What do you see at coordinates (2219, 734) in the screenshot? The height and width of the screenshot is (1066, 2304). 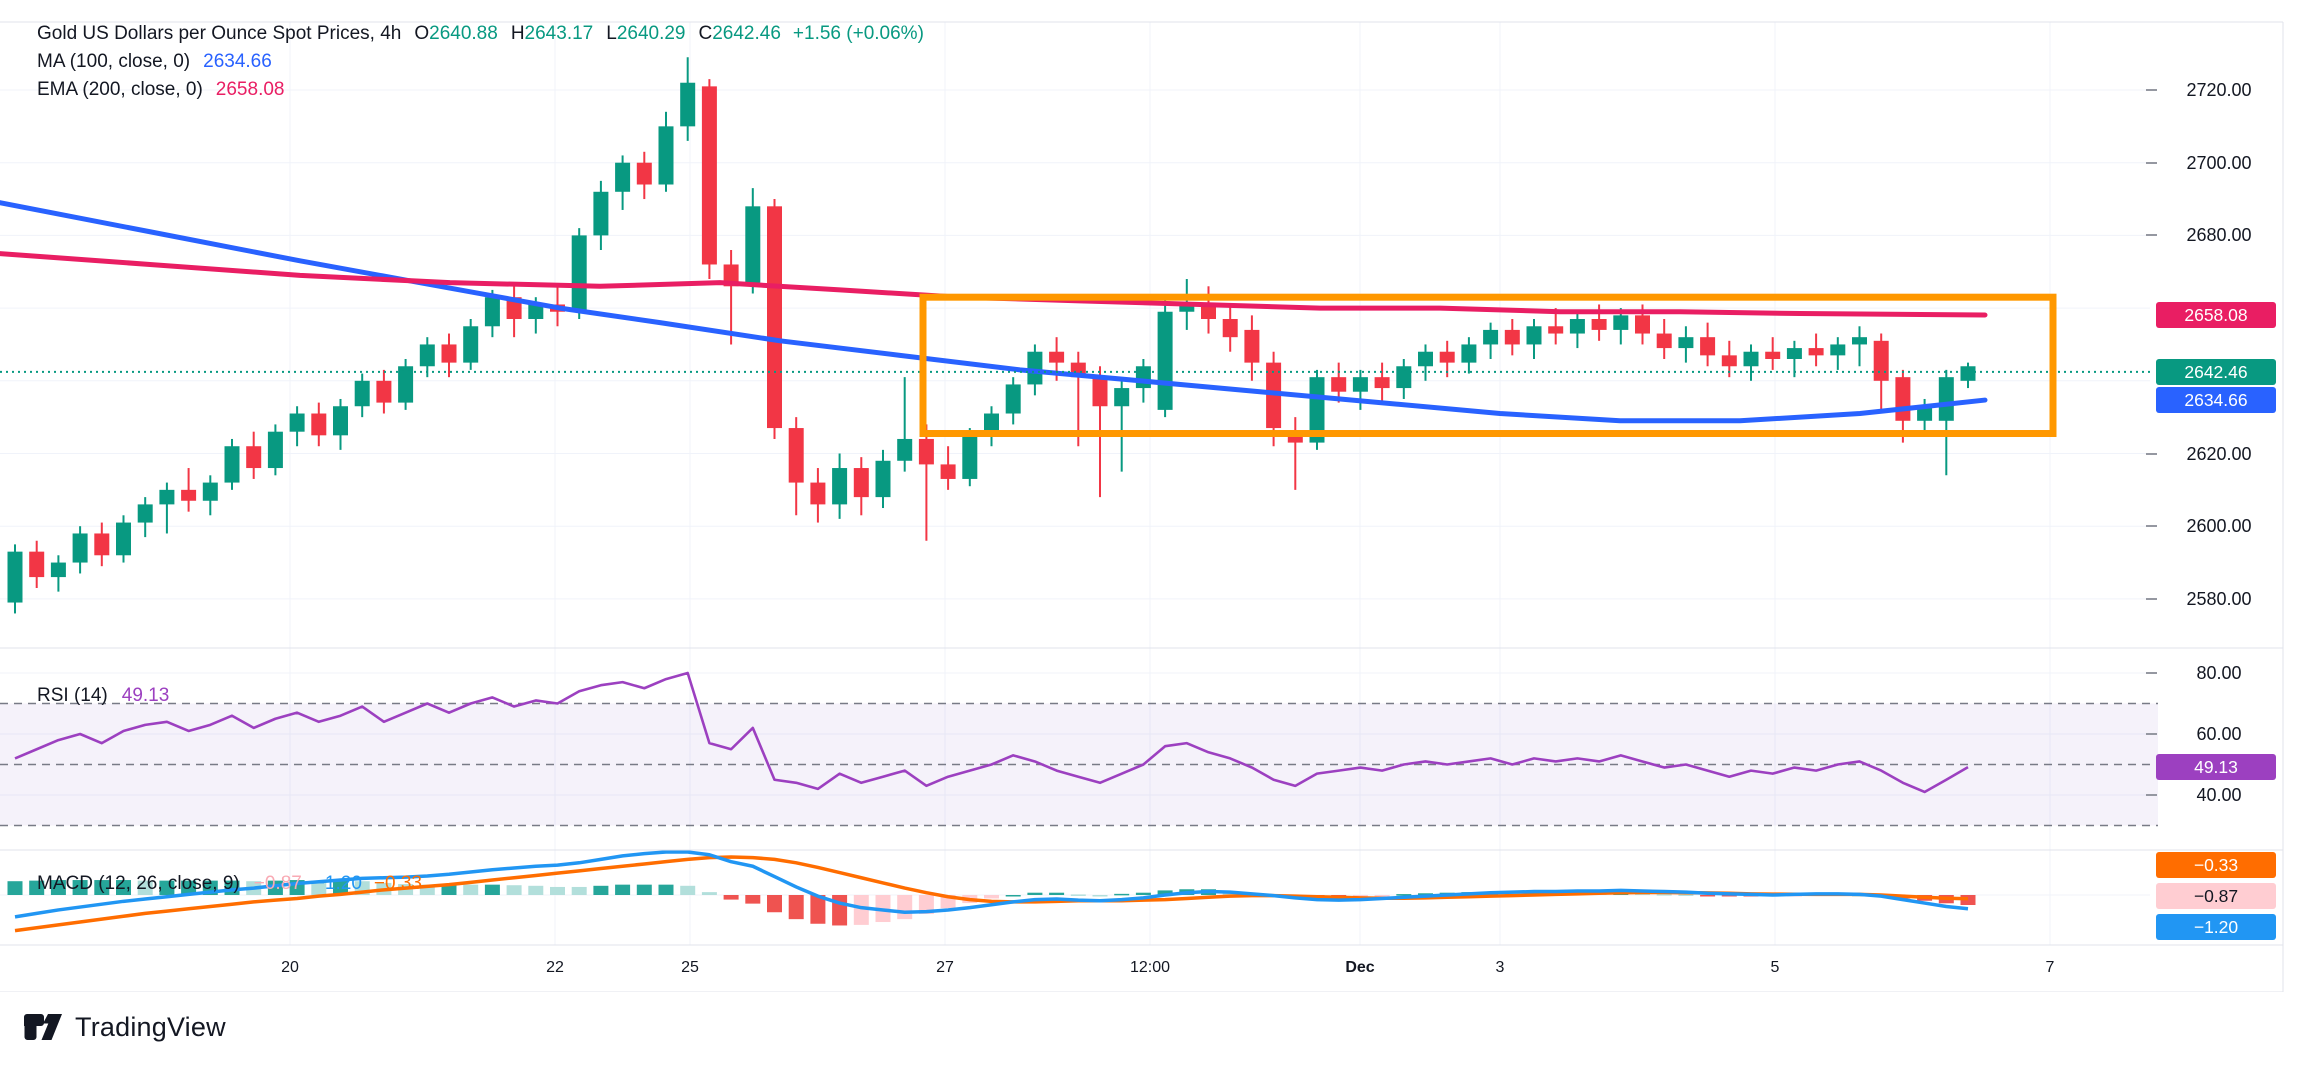 I see `rsi-tick: 60.00` at bounding box center [2219, 734].